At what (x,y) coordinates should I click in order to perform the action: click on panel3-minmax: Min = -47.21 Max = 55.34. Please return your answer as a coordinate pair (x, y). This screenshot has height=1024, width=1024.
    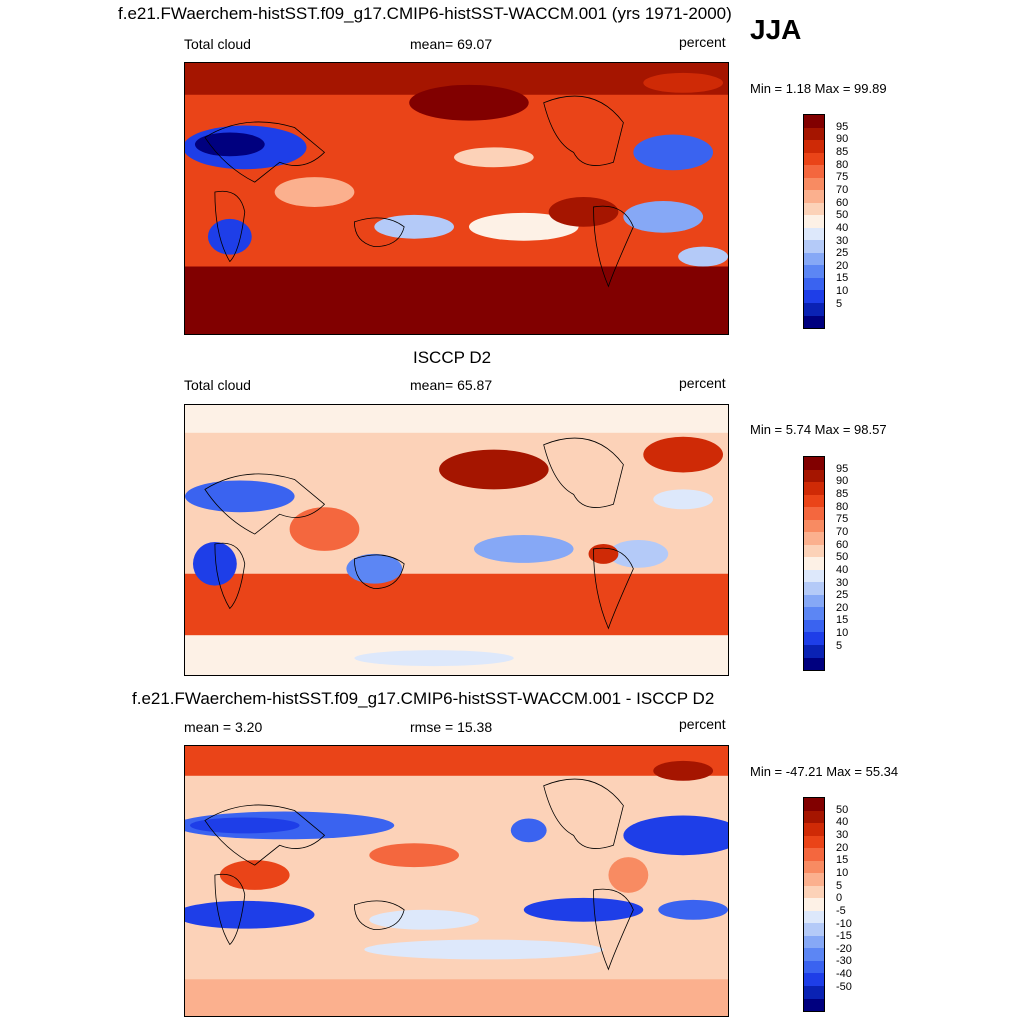
    Looking at the image, I should click on (824, 771).